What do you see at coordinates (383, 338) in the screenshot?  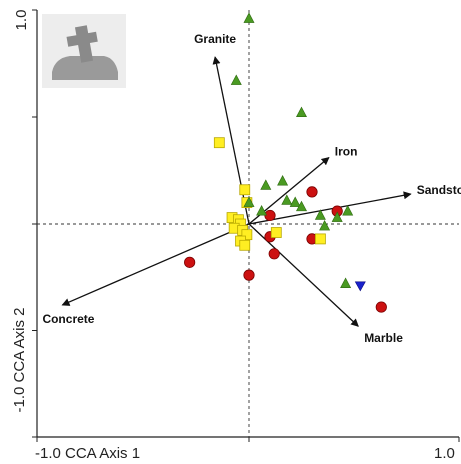 I see `arrow-label-marble: Marble` at bounding box center [383, 338].